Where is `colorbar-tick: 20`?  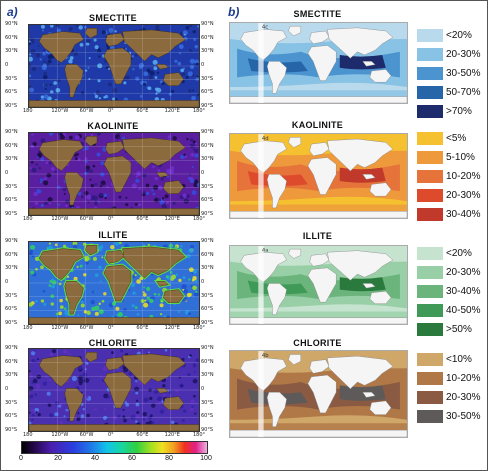
colorbar-tick: 20 is located at coordinates (58, 458).